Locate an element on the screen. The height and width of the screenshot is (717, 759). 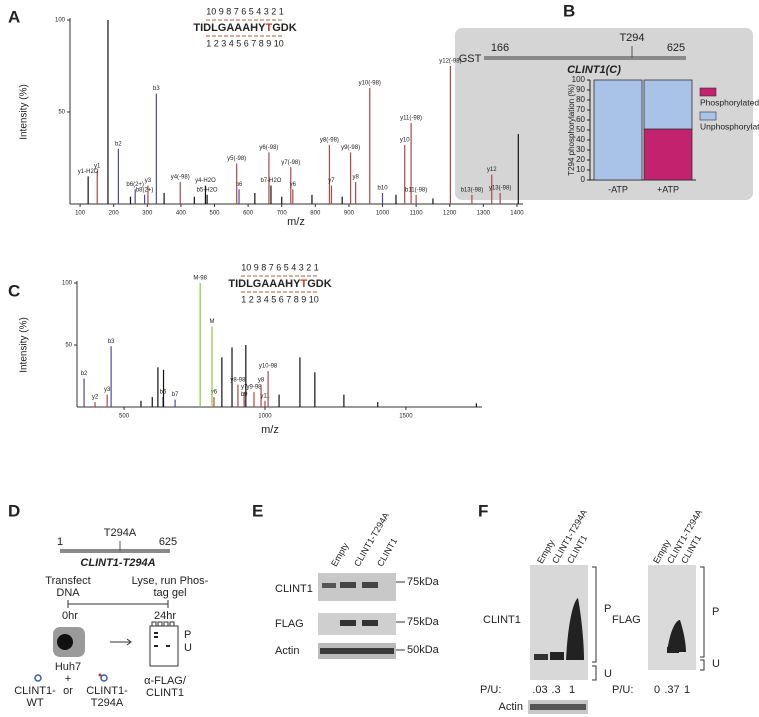
peak-label: y12(-98) is located at coordinates (450, 62).